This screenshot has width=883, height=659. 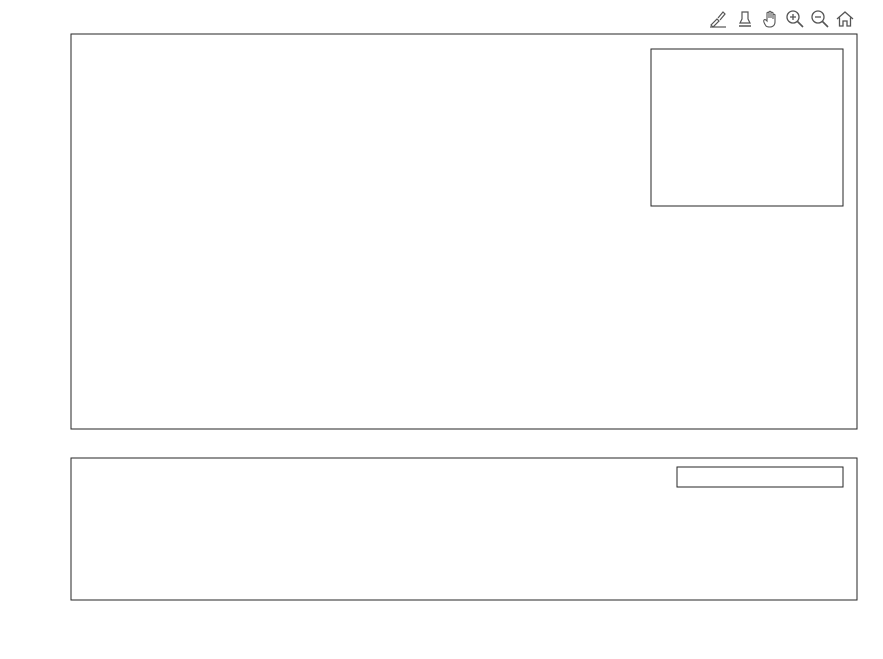 What do you see at coordinates (820, 19) in the screenshot?
I see `zoom-out-icon` at bounding box center [820, 19].